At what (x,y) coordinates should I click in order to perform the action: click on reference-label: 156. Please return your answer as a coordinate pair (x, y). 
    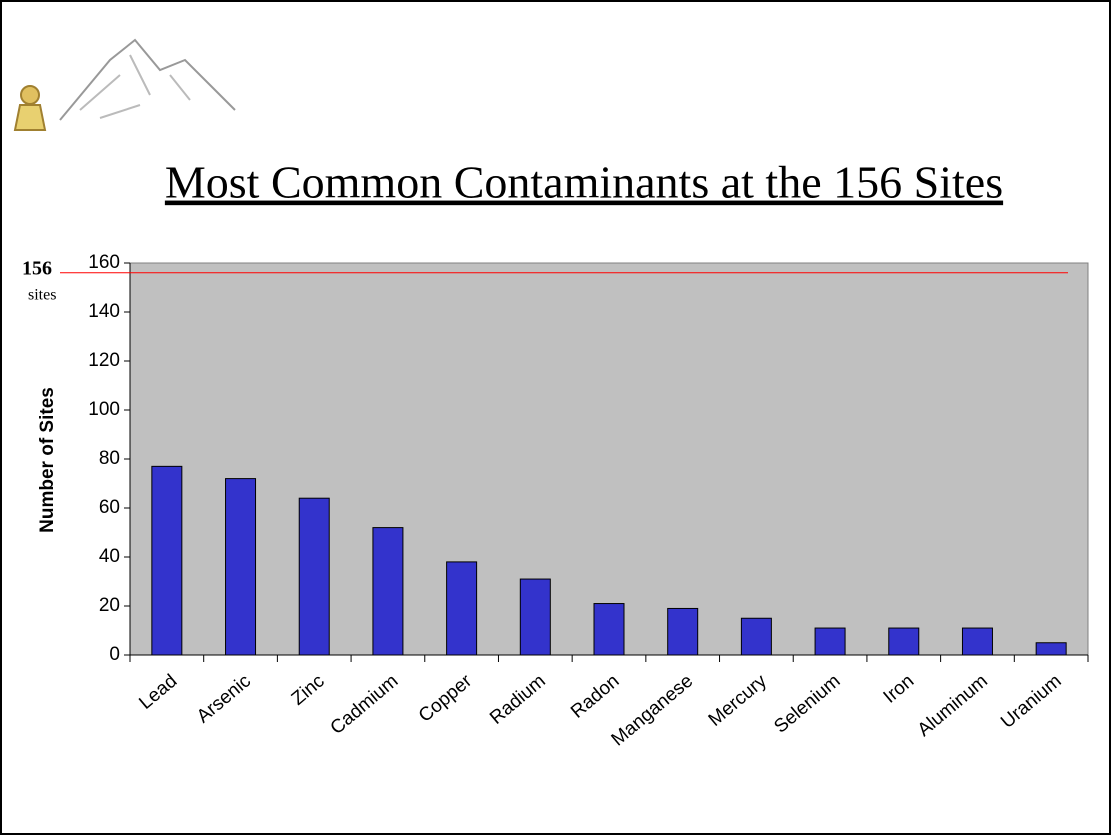
    Looking at the image, I should click on (37, 269).